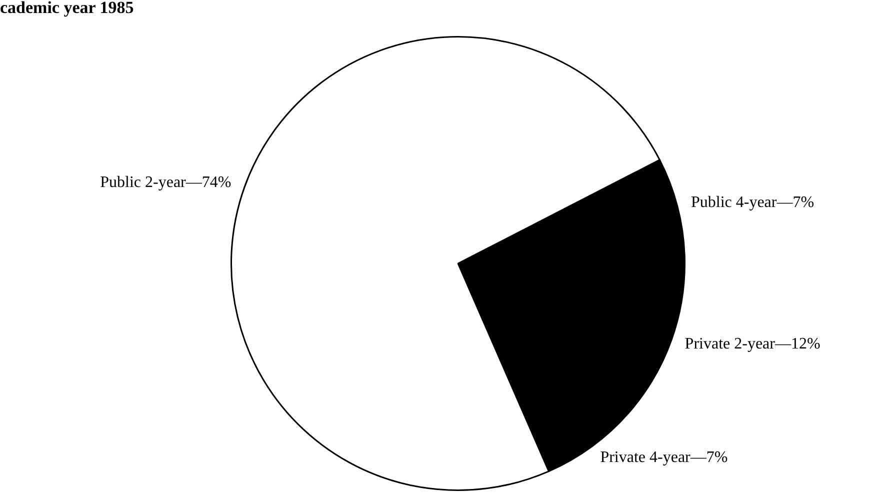 The image size is (896, 493). Describe the element at coordinates (752, 203) in the screenshot. I see `slice-label: Public 4-year—7%` at that location.